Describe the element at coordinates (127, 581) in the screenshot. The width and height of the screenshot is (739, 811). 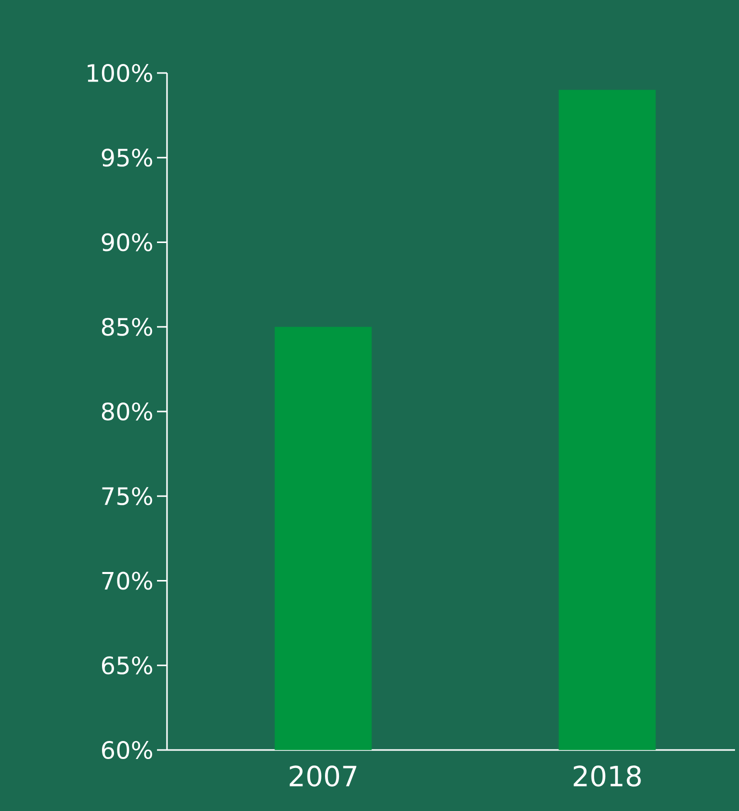
I see `y-tick-label: 70%` at that location.